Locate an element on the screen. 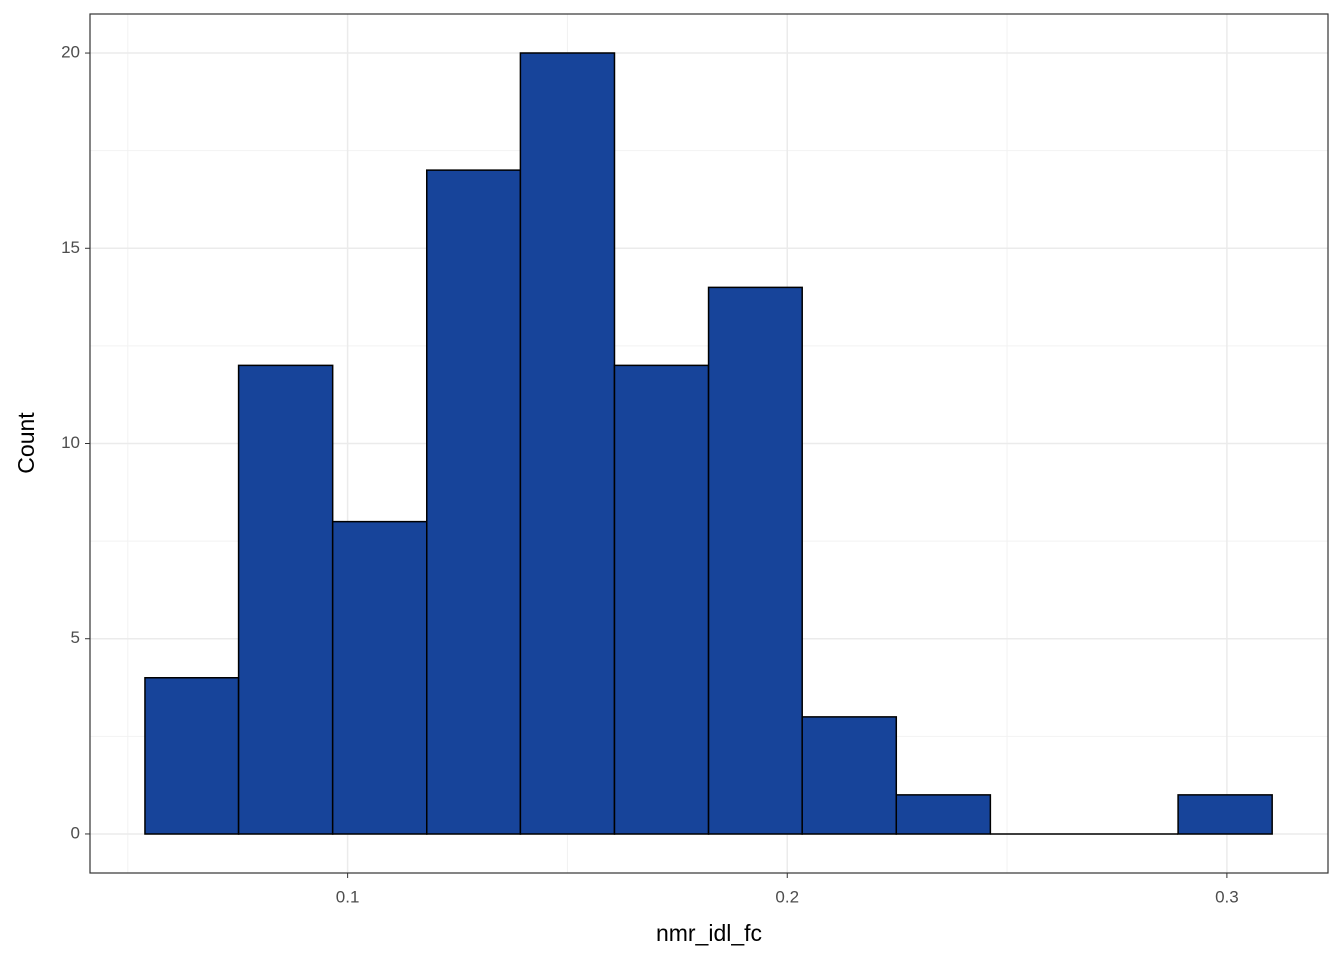 This screenshot has width=1344, height=960. y-tick-label: 5 is located at coordinates (75, 637).